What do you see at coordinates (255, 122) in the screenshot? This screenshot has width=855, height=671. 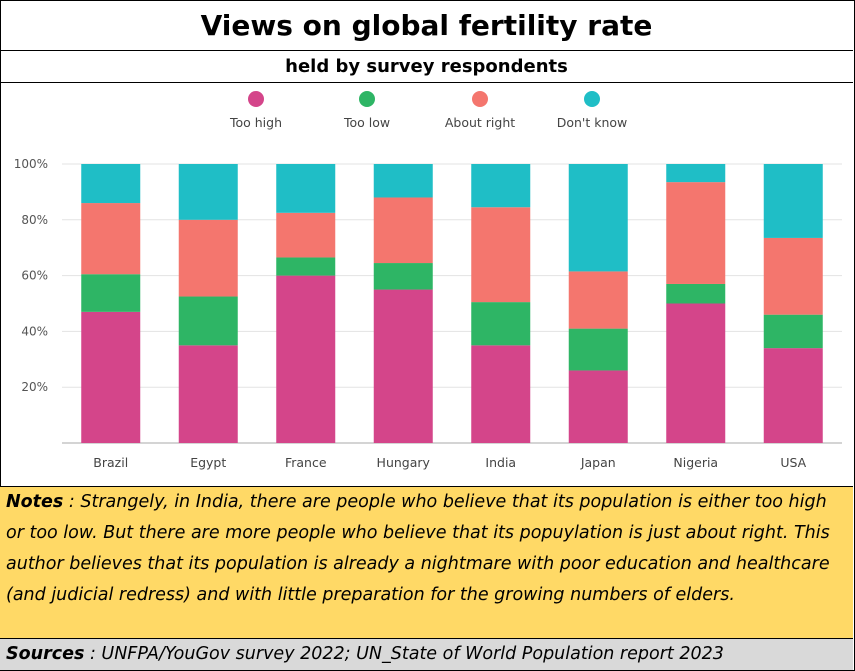 I see `legend-label: Too high` at bounding box center [255, 122].